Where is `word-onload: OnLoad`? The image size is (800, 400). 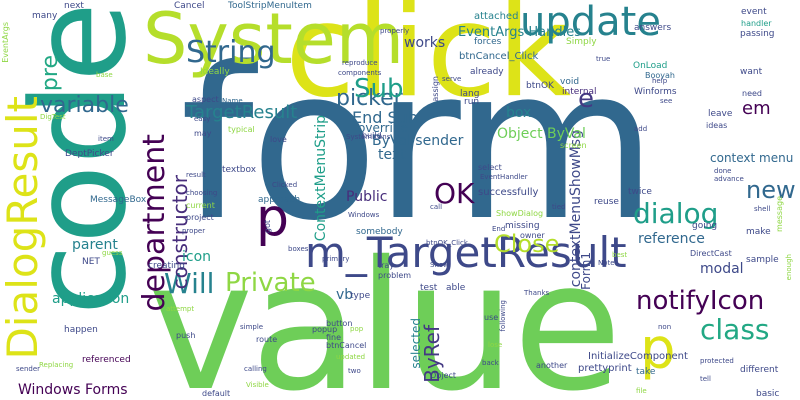 word-onload: OnLoad is located at coordinates (650, 66).